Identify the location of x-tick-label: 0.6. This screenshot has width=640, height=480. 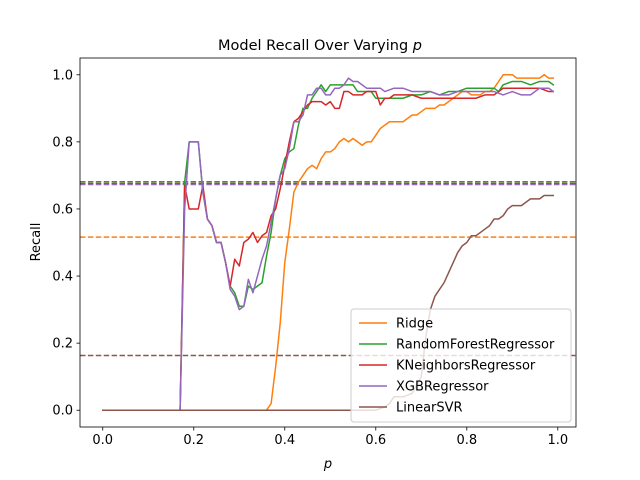
(375, 440).